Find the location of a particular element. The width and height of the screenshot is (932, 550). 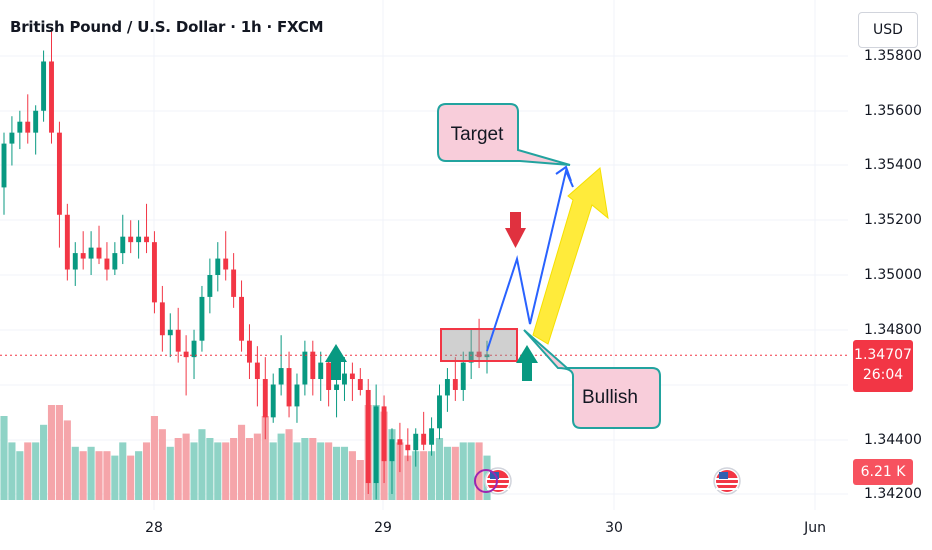

bullish-callout: Bullish is located at coordinates (592, 379).